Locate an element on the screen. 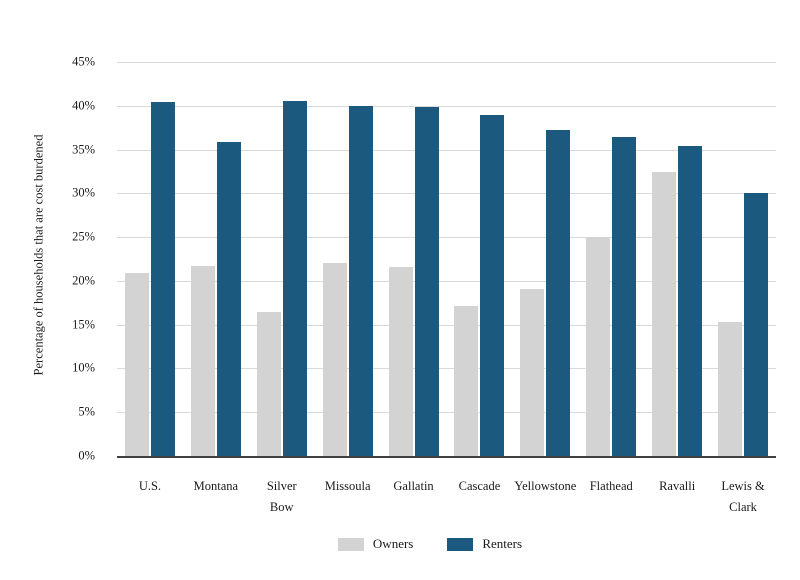  x-axis-label-ravalli: Ravalli is located at coordinates (677, 486).